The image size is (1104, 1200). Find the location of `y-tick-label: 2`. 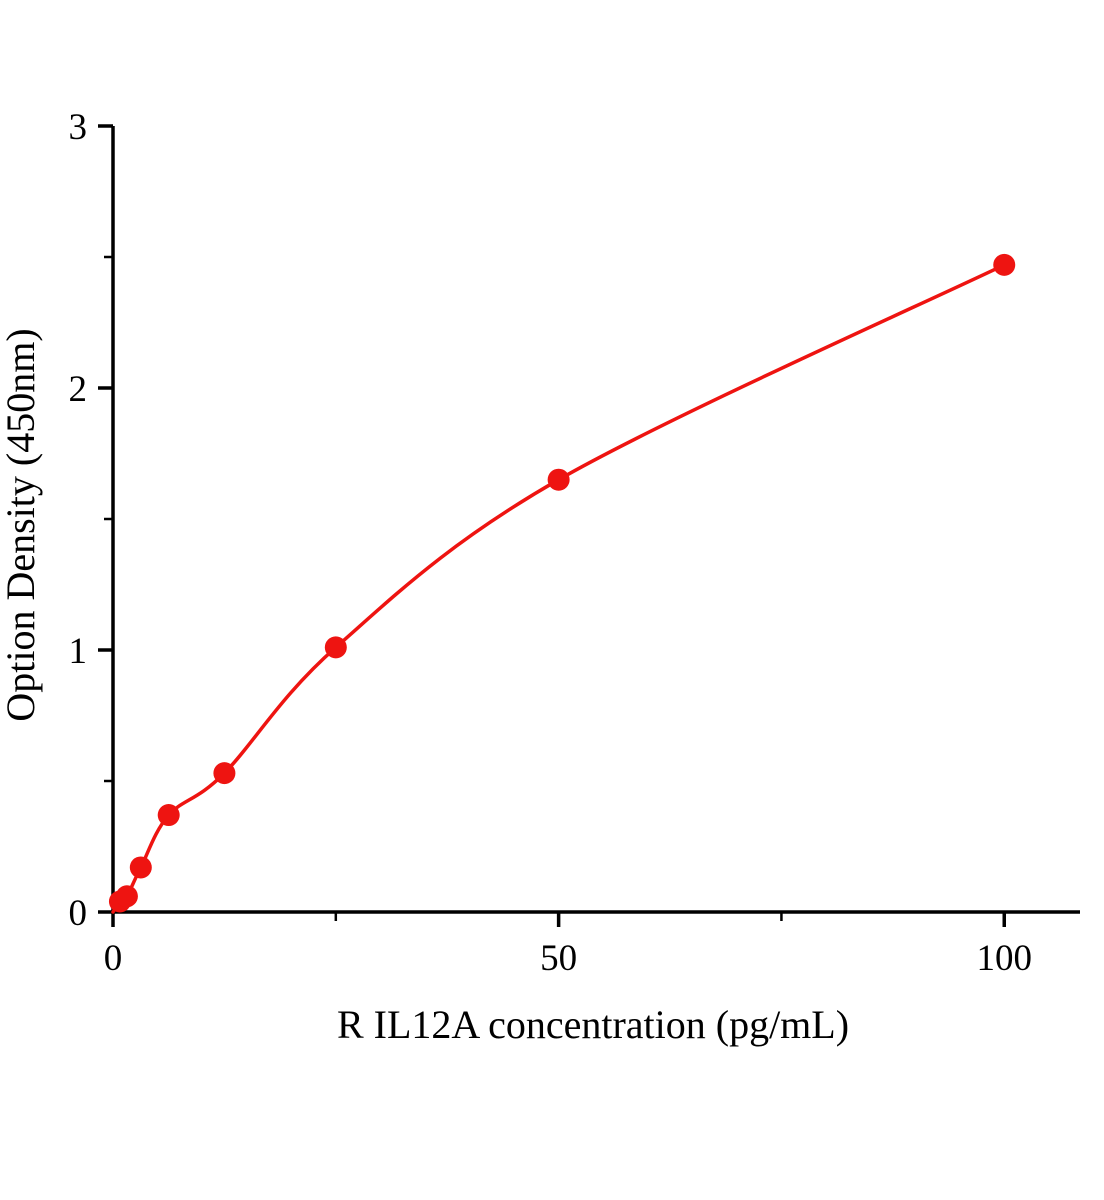

y-tick-label: 2 is located at coordinates (78, 389).